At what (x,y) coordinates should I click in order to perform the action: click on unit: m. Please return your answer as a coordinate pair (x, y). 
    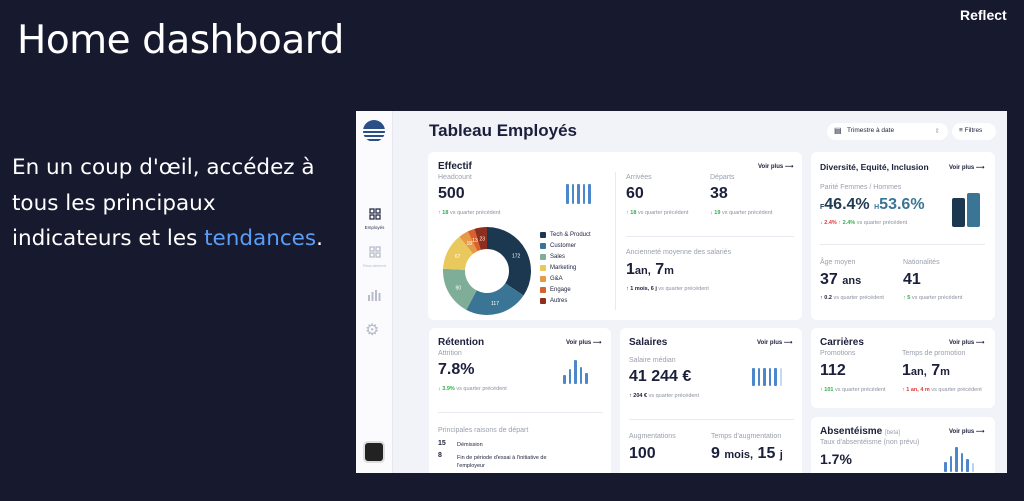
    Looking at the image, I should click on (945, 372).